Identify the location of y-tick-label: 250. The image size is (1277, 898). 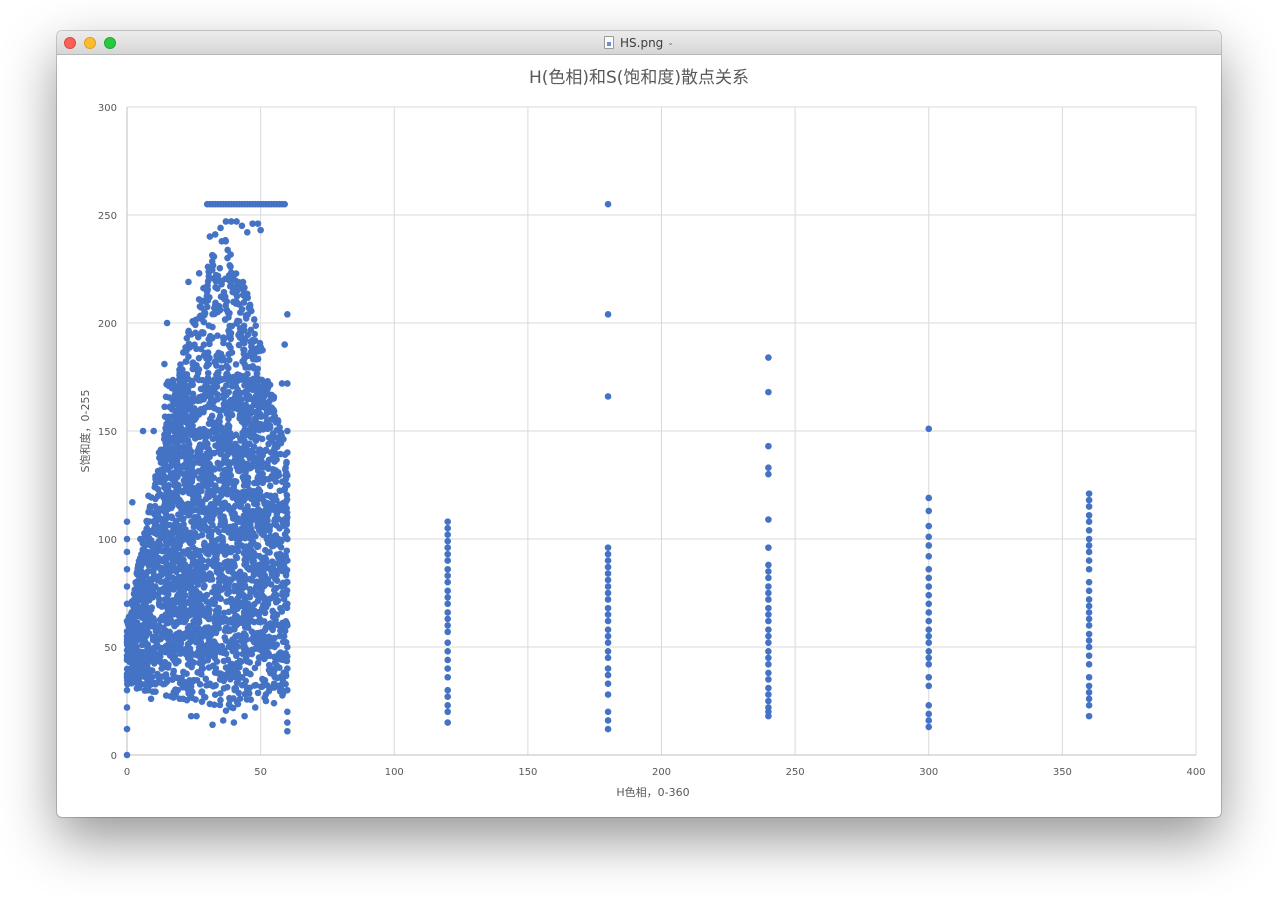
(107, 216).